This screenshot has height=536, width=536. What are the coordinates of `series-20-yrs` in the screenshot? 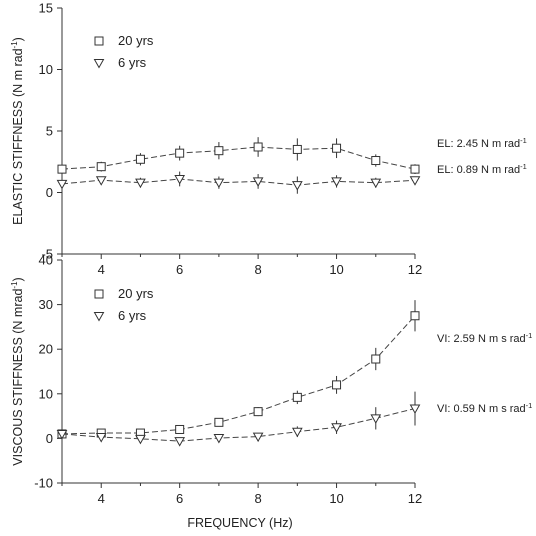 It's located at (238, 156).